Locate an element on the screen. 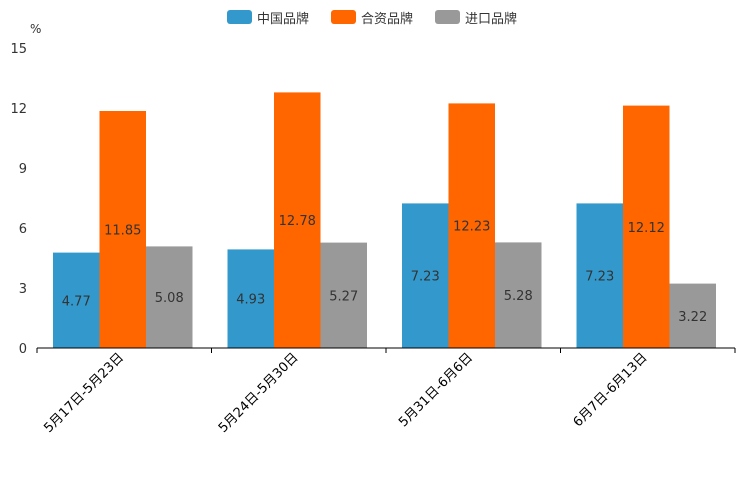  legend-item-joint-venture: 合资品牌 is located at coordinates (371, 17).